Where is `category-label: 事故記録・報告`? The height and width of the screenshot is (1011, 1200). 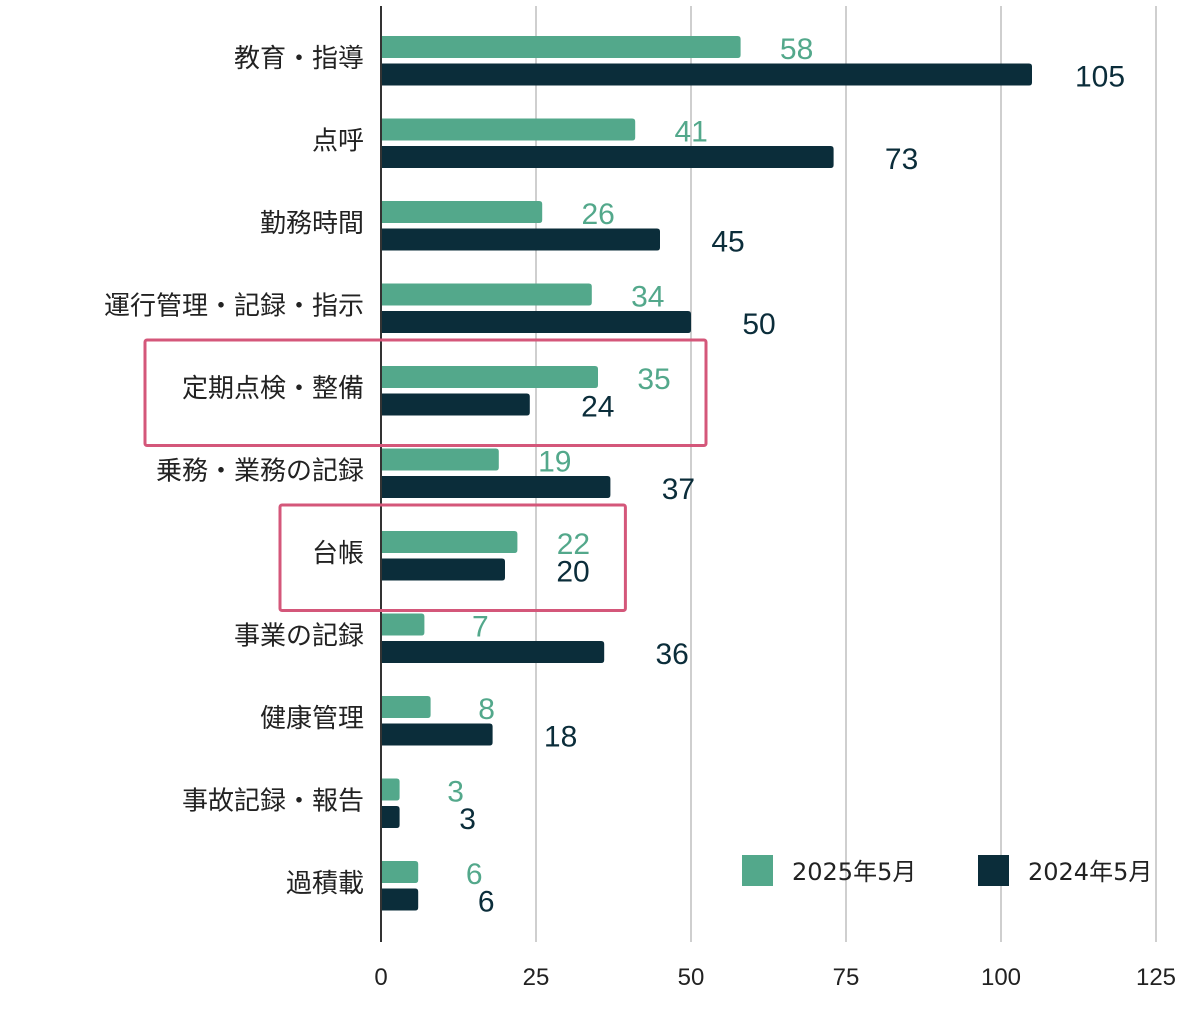
category-label: 事故記録・報告 is located at coordinates (273, 802).